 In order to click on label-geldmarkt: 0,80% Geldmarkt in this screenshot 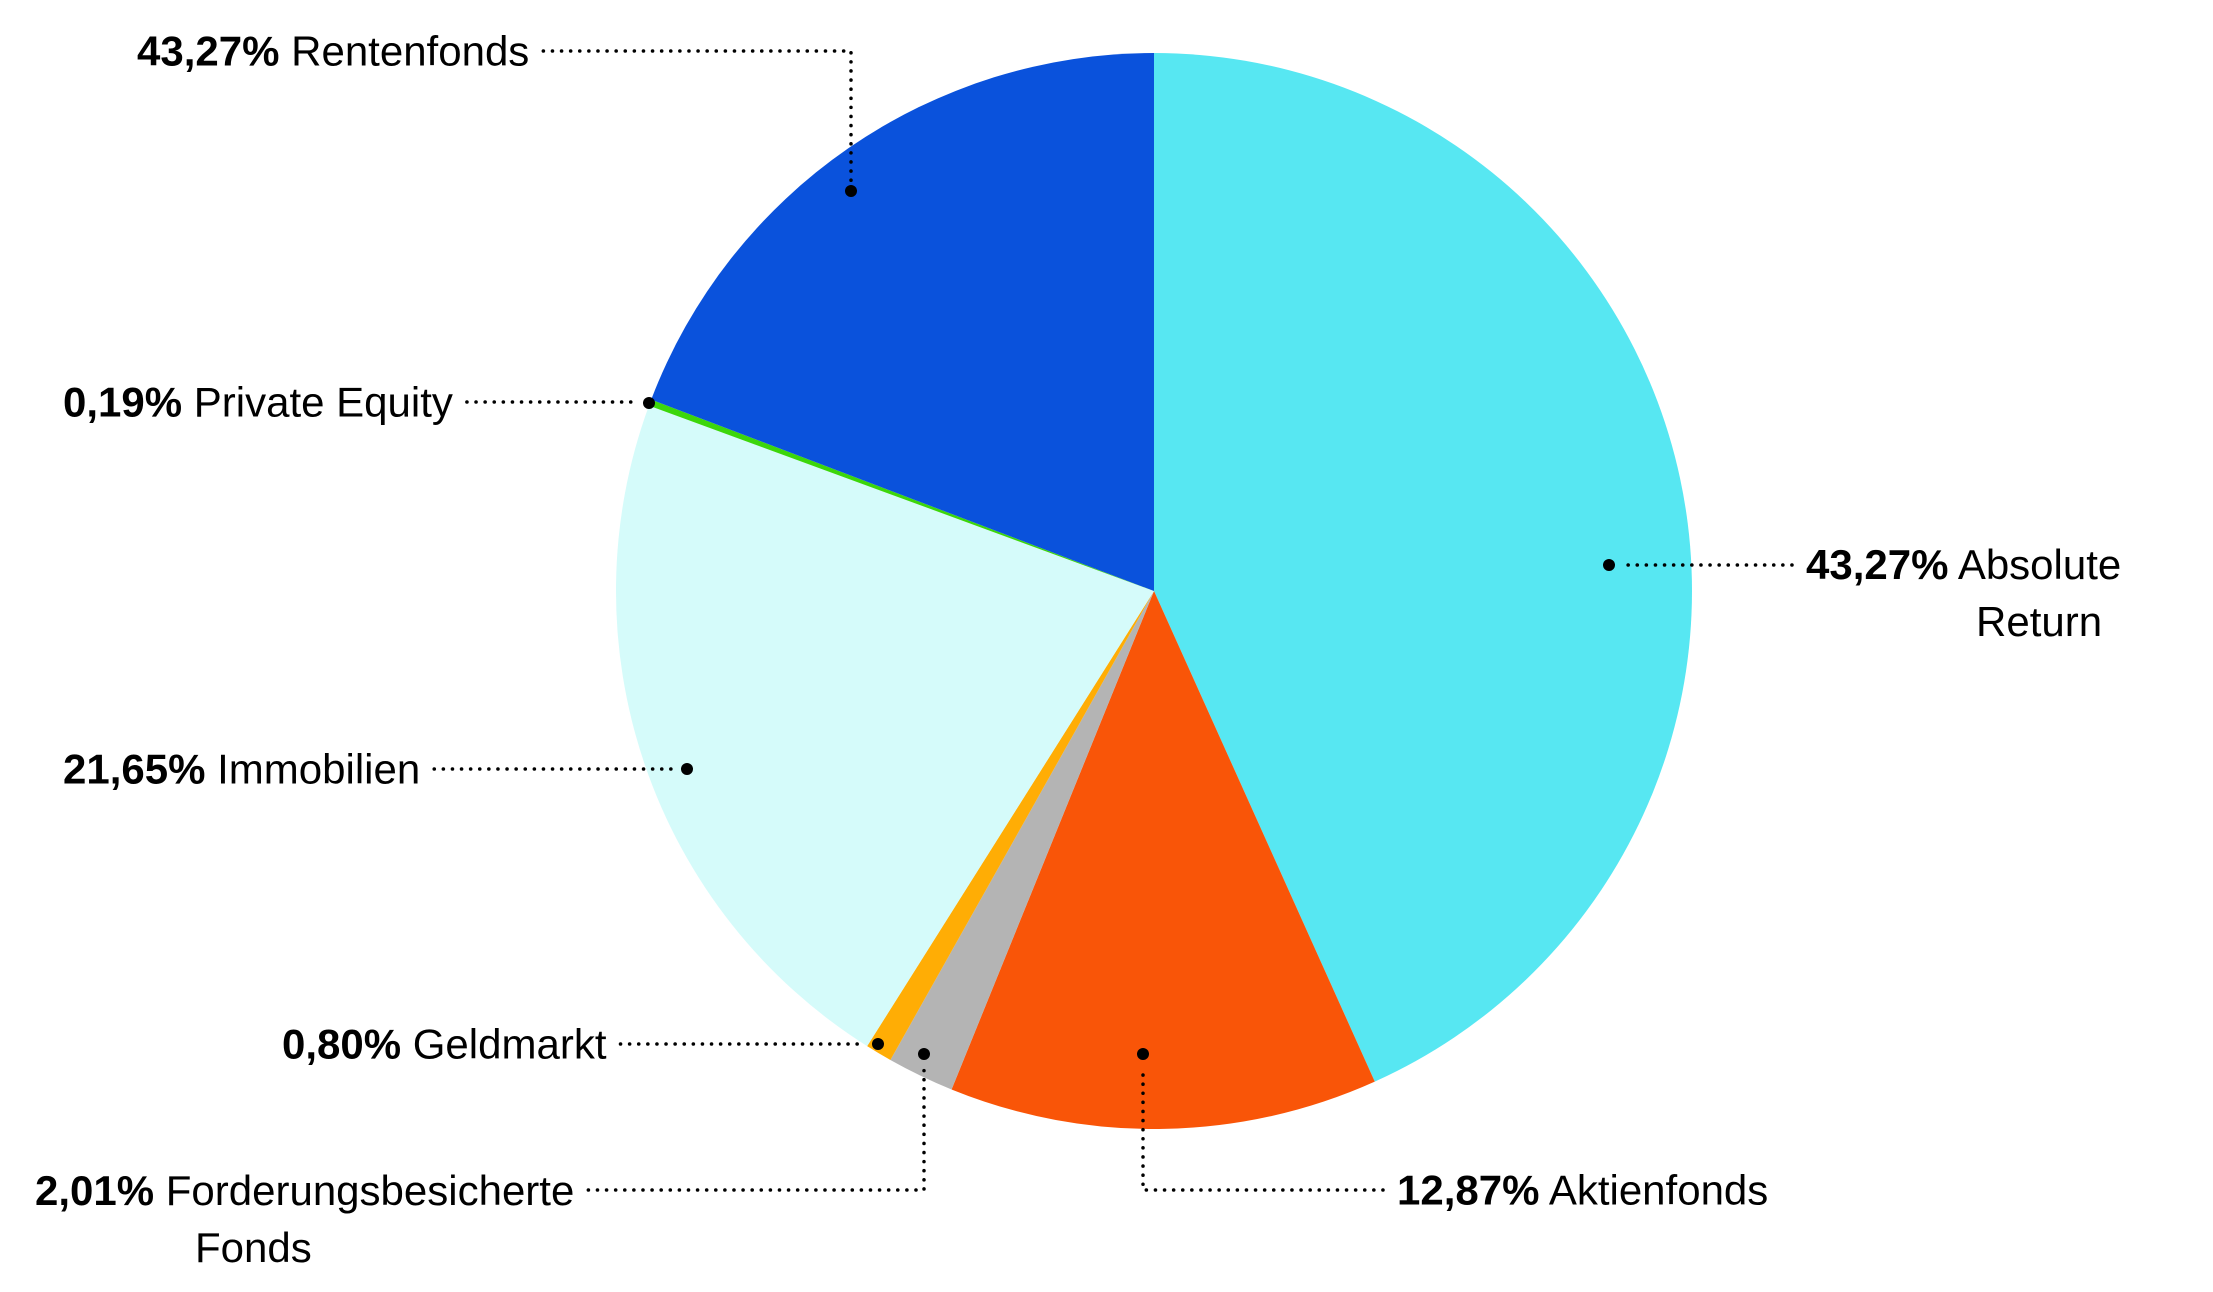, I will do `click(444, 1044)`.